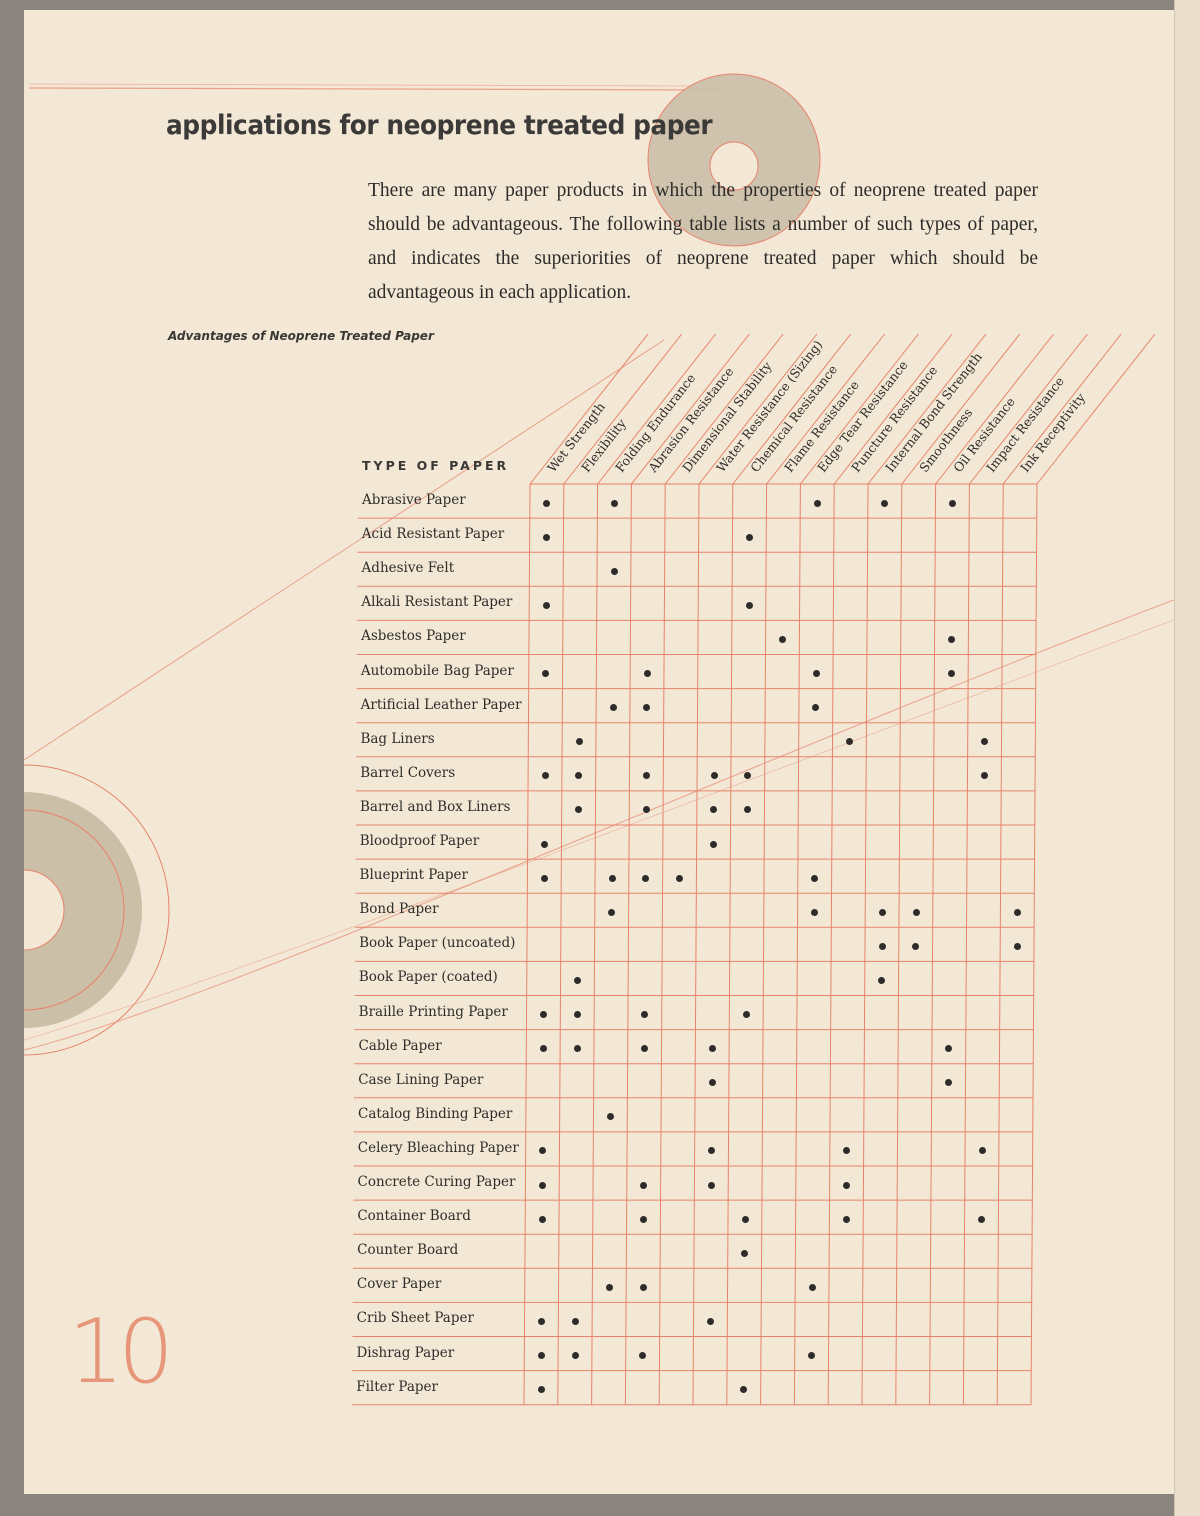 This screenshot has width=1200, height=1516. Describe the element at coordinates (301, 336) in the screenshot. I see `table-caption: Advantages of Neoprene Treated Paper` at that location.